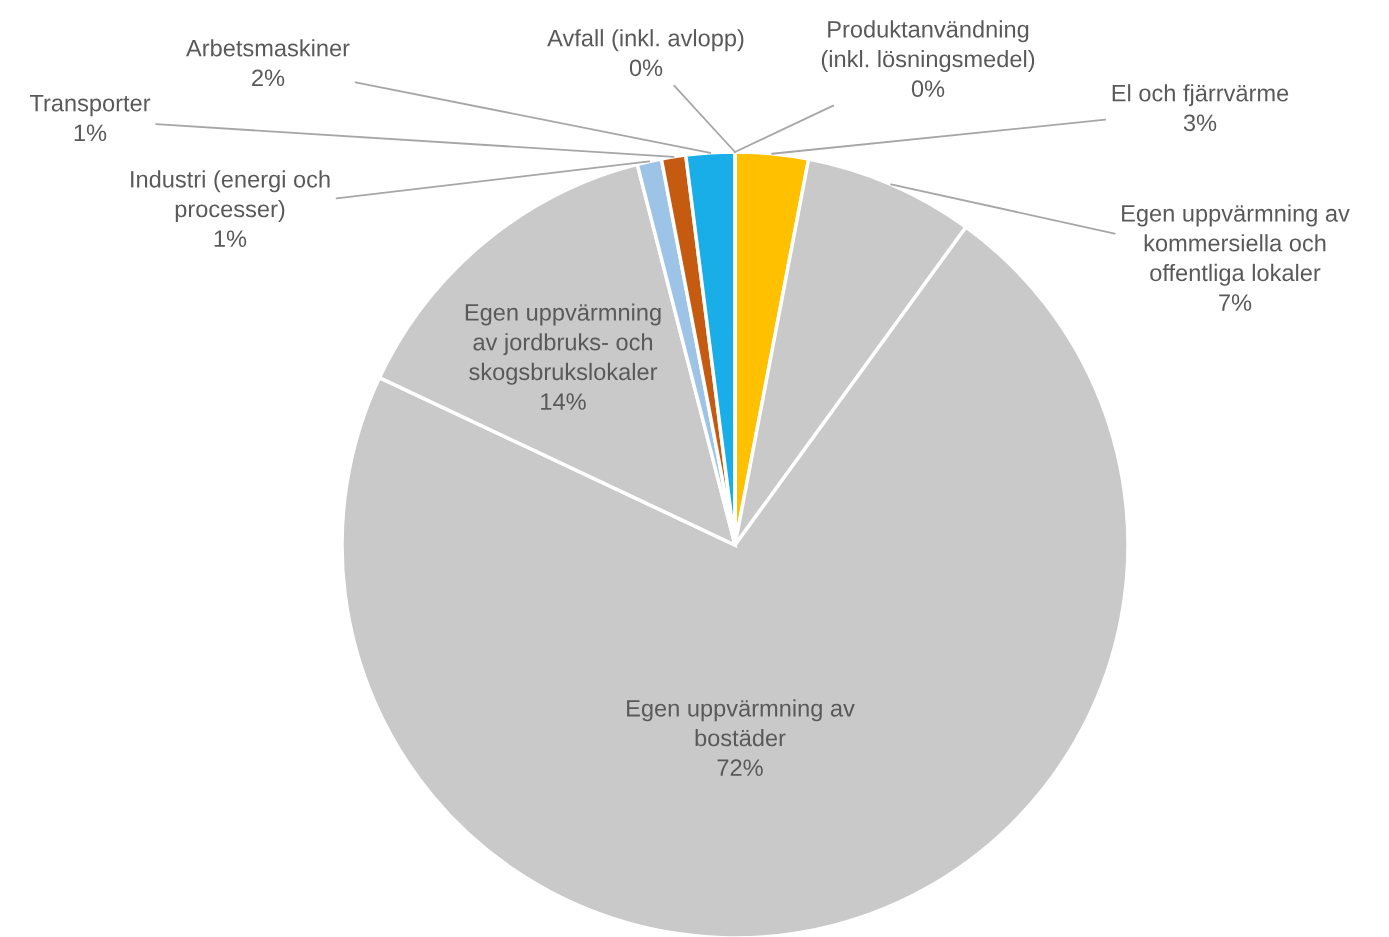  Describe the element at coordinates (563, 401) in the screenshot. I see `data-label: 14%` at that location.